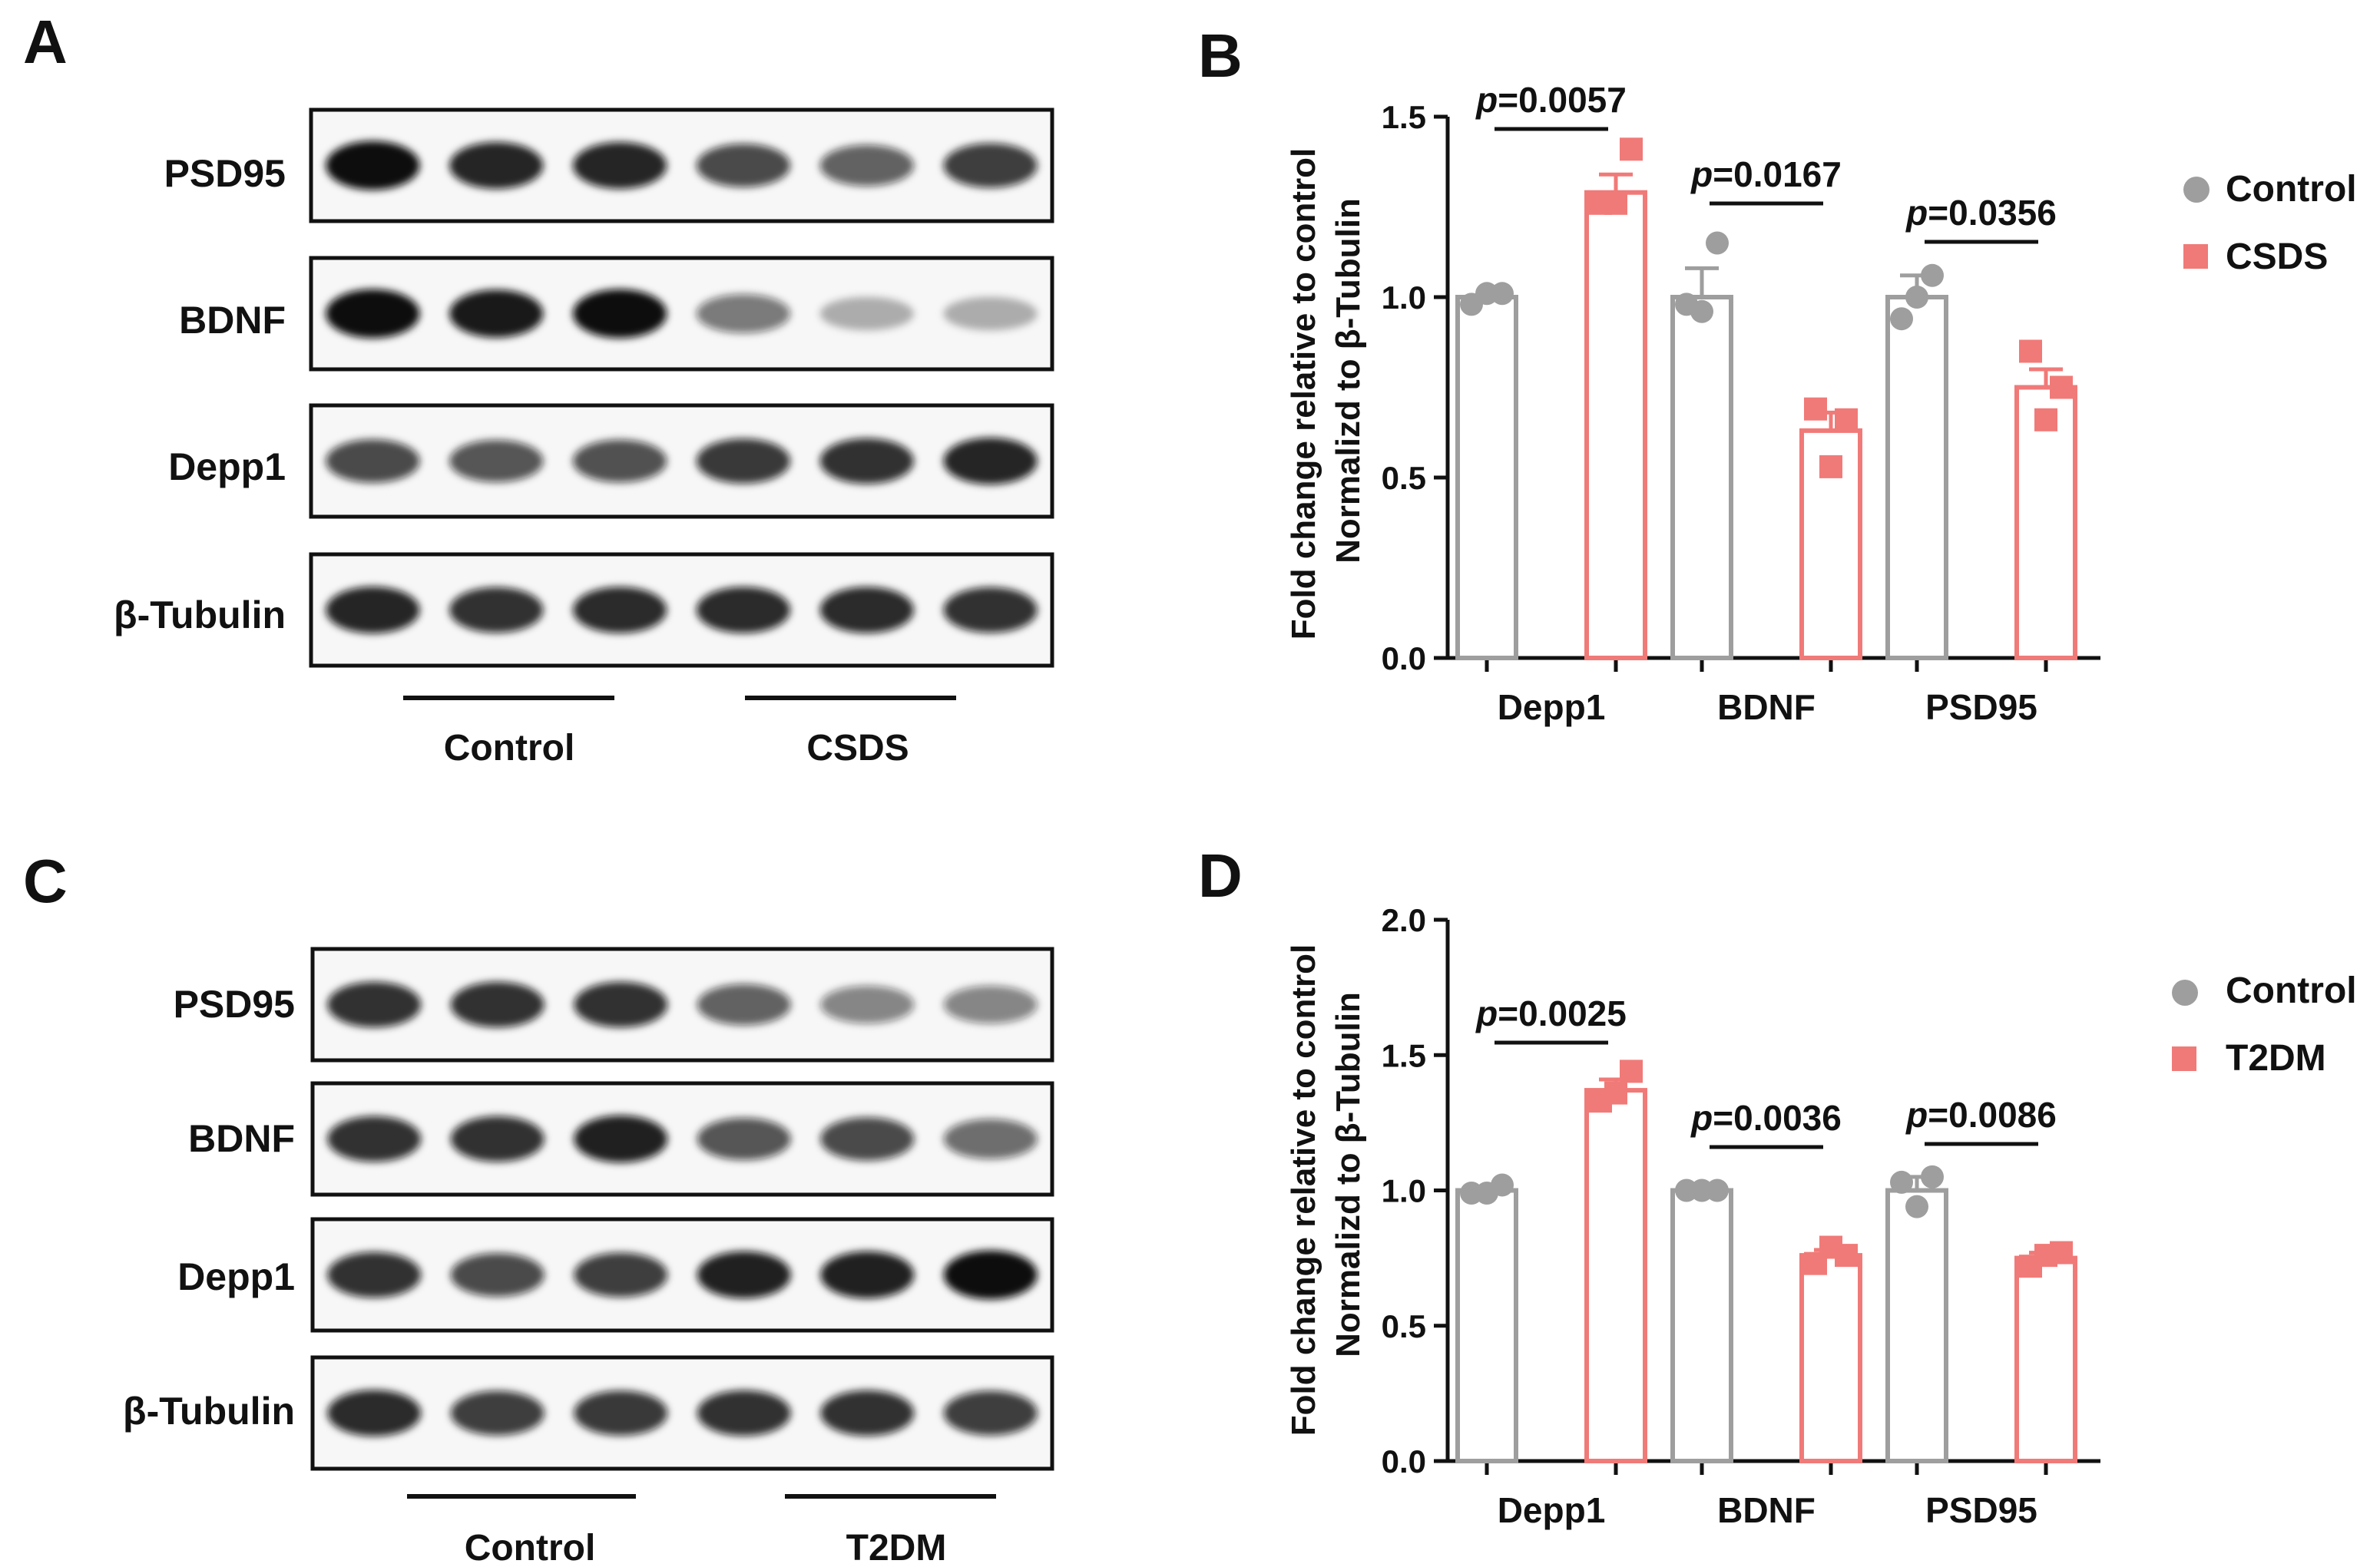  I want to click on p-value-label: p=0.0057, so click(1551, 100).